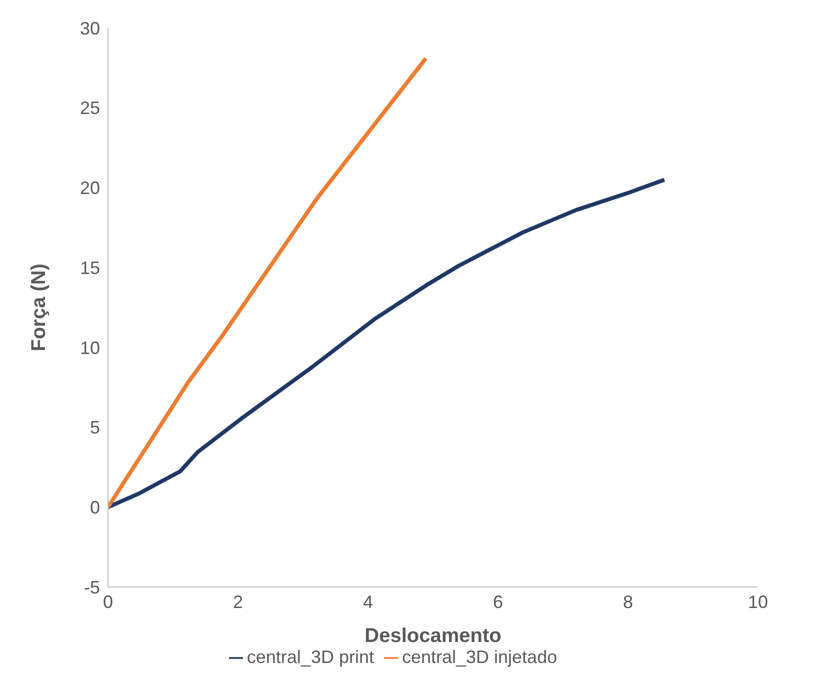  I want to click on legend-label: central_3D injetado, so click(480, 657).